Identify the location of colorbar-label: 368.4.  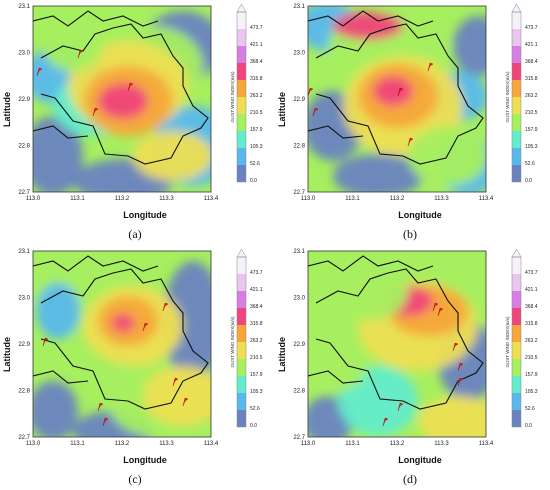
(256, 62).